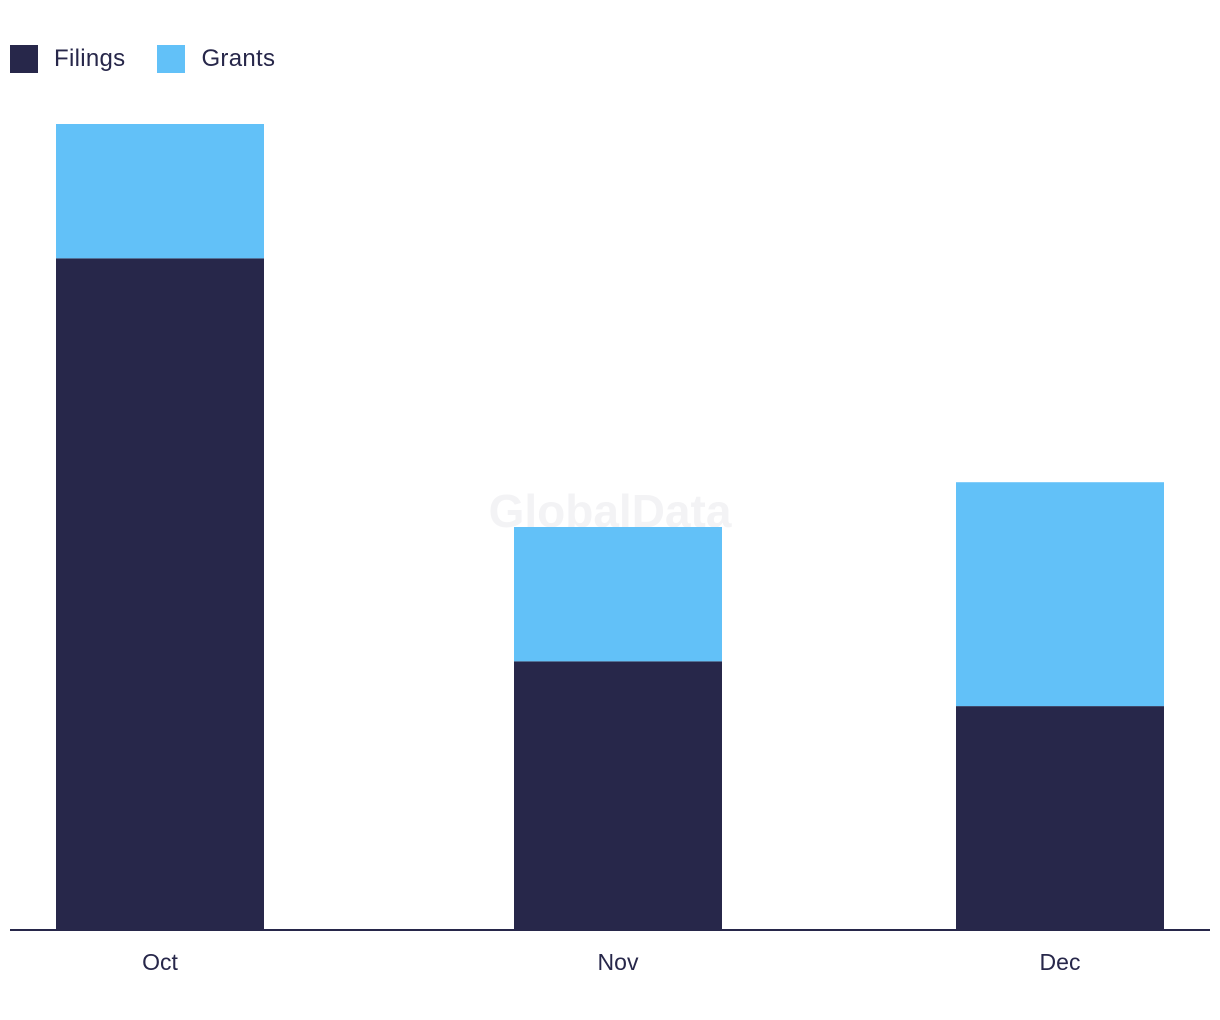 This screenshot has height=1020, width=1220. What do you see at coordinates (1060, 818) in the screenshot?
I see `bar-filings-dec` at bounding box center [1060, 818].